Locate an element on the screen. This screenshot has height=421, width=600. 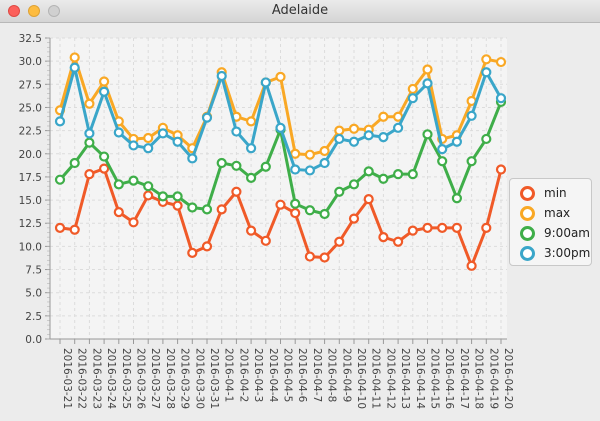
y-tick-label: 25.0 is located at coordinates (30, 108).